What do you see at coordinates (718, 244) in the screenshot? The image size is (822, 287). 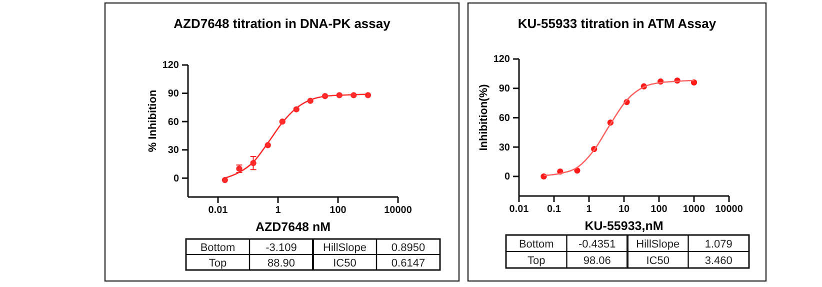 I see `text: 1.079` at bounding box center [718, 244].